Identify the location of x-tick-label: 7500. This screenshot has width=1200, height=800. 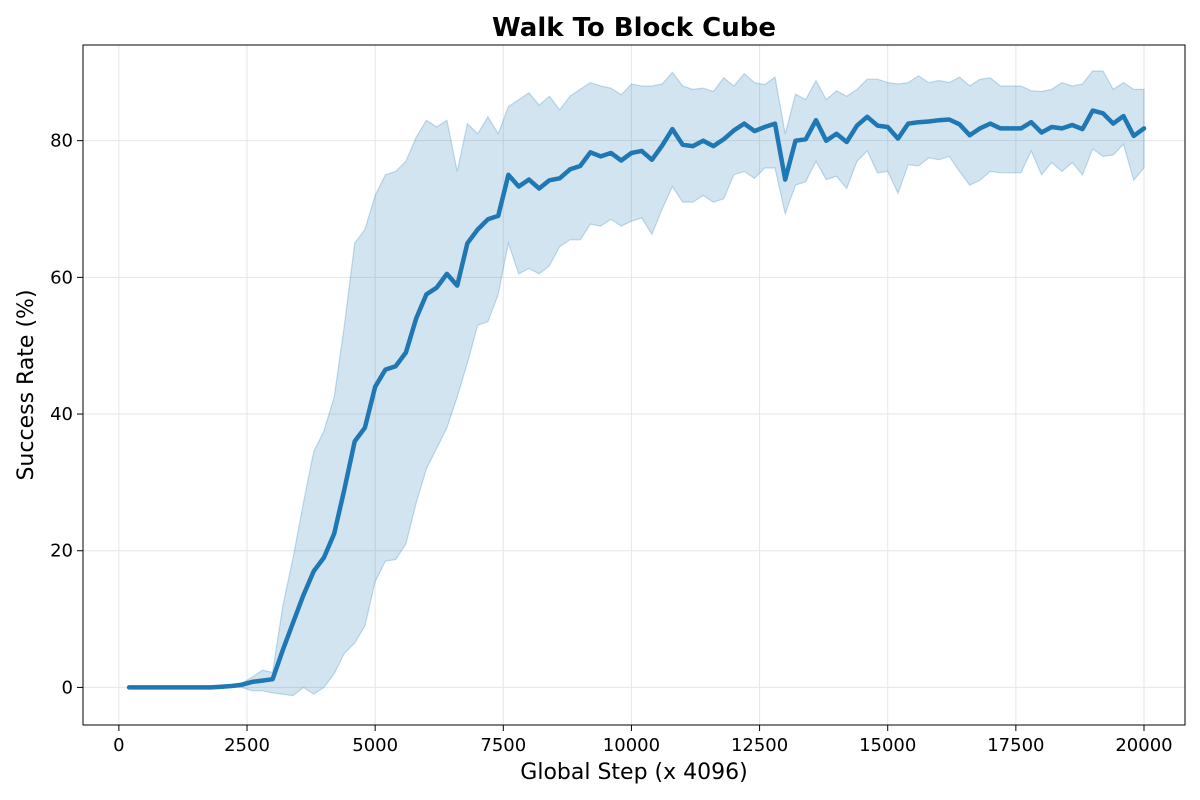
(503, 745).